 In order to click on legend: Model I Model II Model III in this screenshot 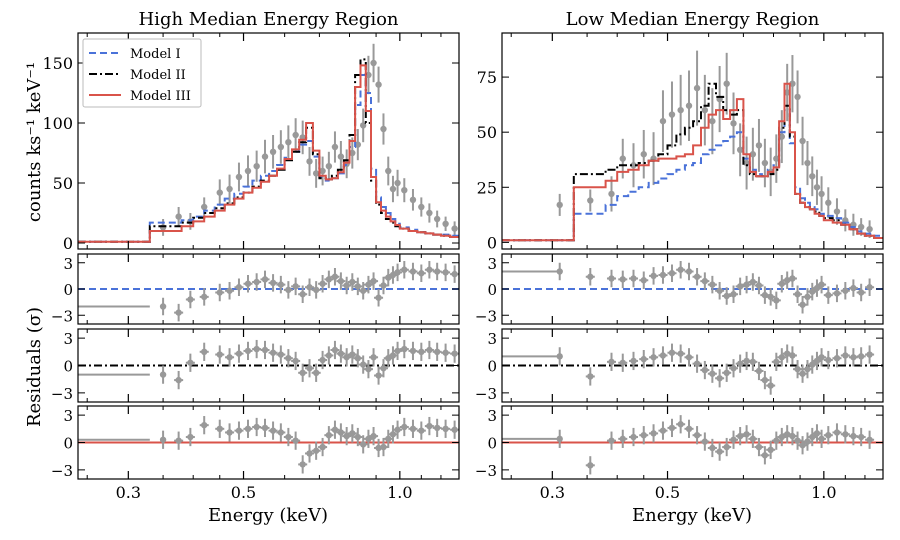, I will do `click(142, 73)`.